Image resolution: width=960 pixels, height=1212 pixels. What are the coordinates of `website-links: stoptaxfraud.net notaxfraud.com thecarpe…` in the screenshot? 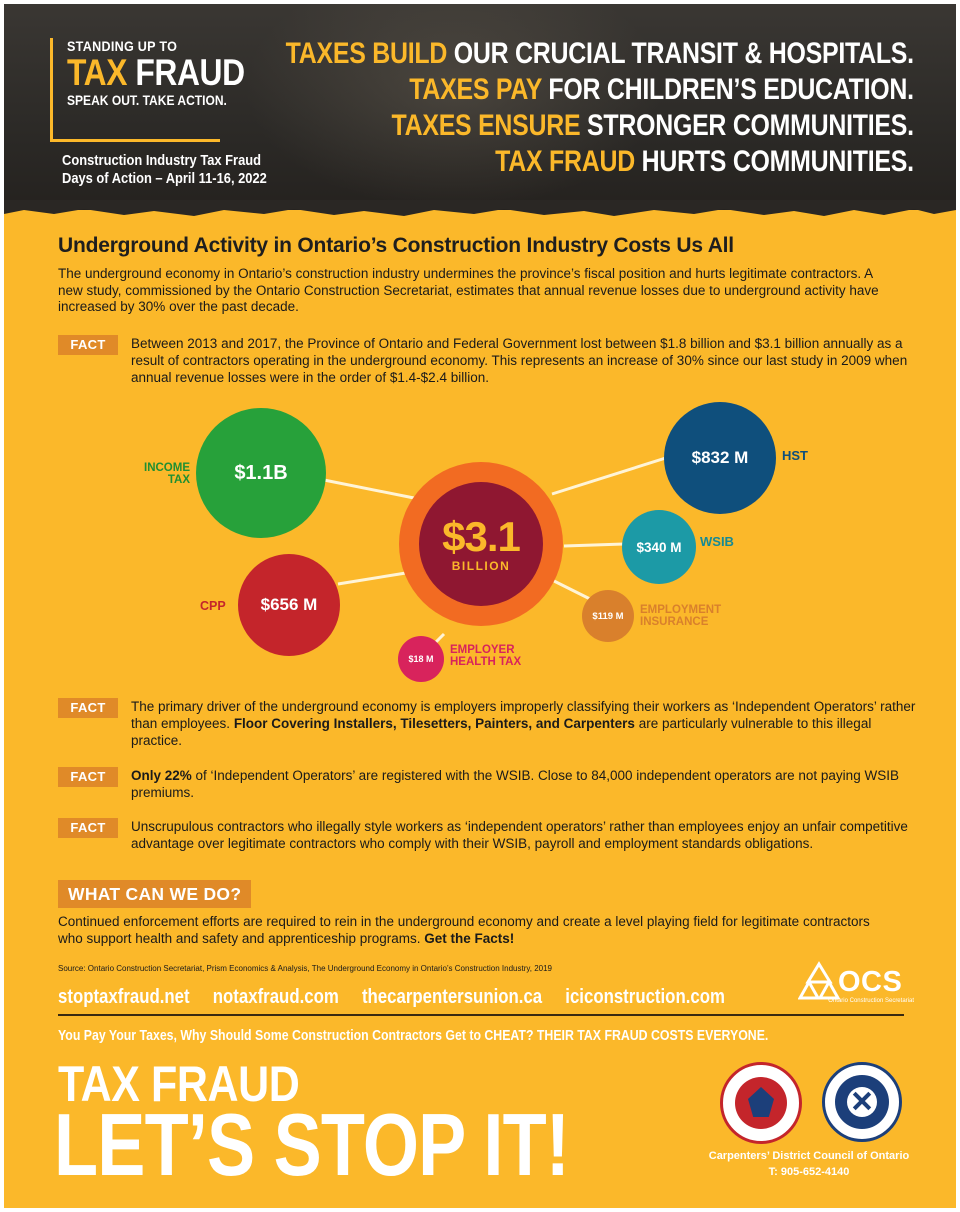 It's located at (400, 997).